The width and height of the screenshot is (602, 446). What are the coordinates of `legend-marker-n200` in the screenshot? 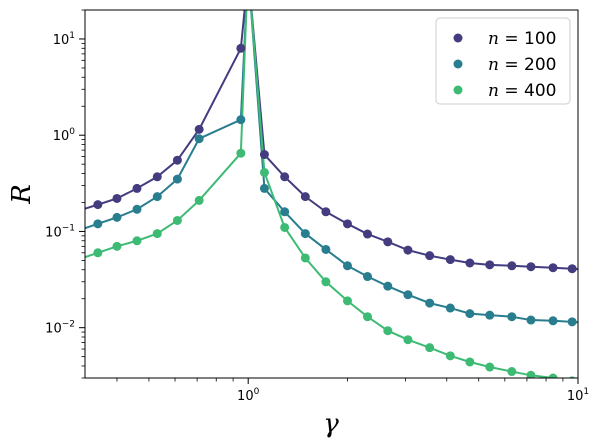 It's located at (458, 64).